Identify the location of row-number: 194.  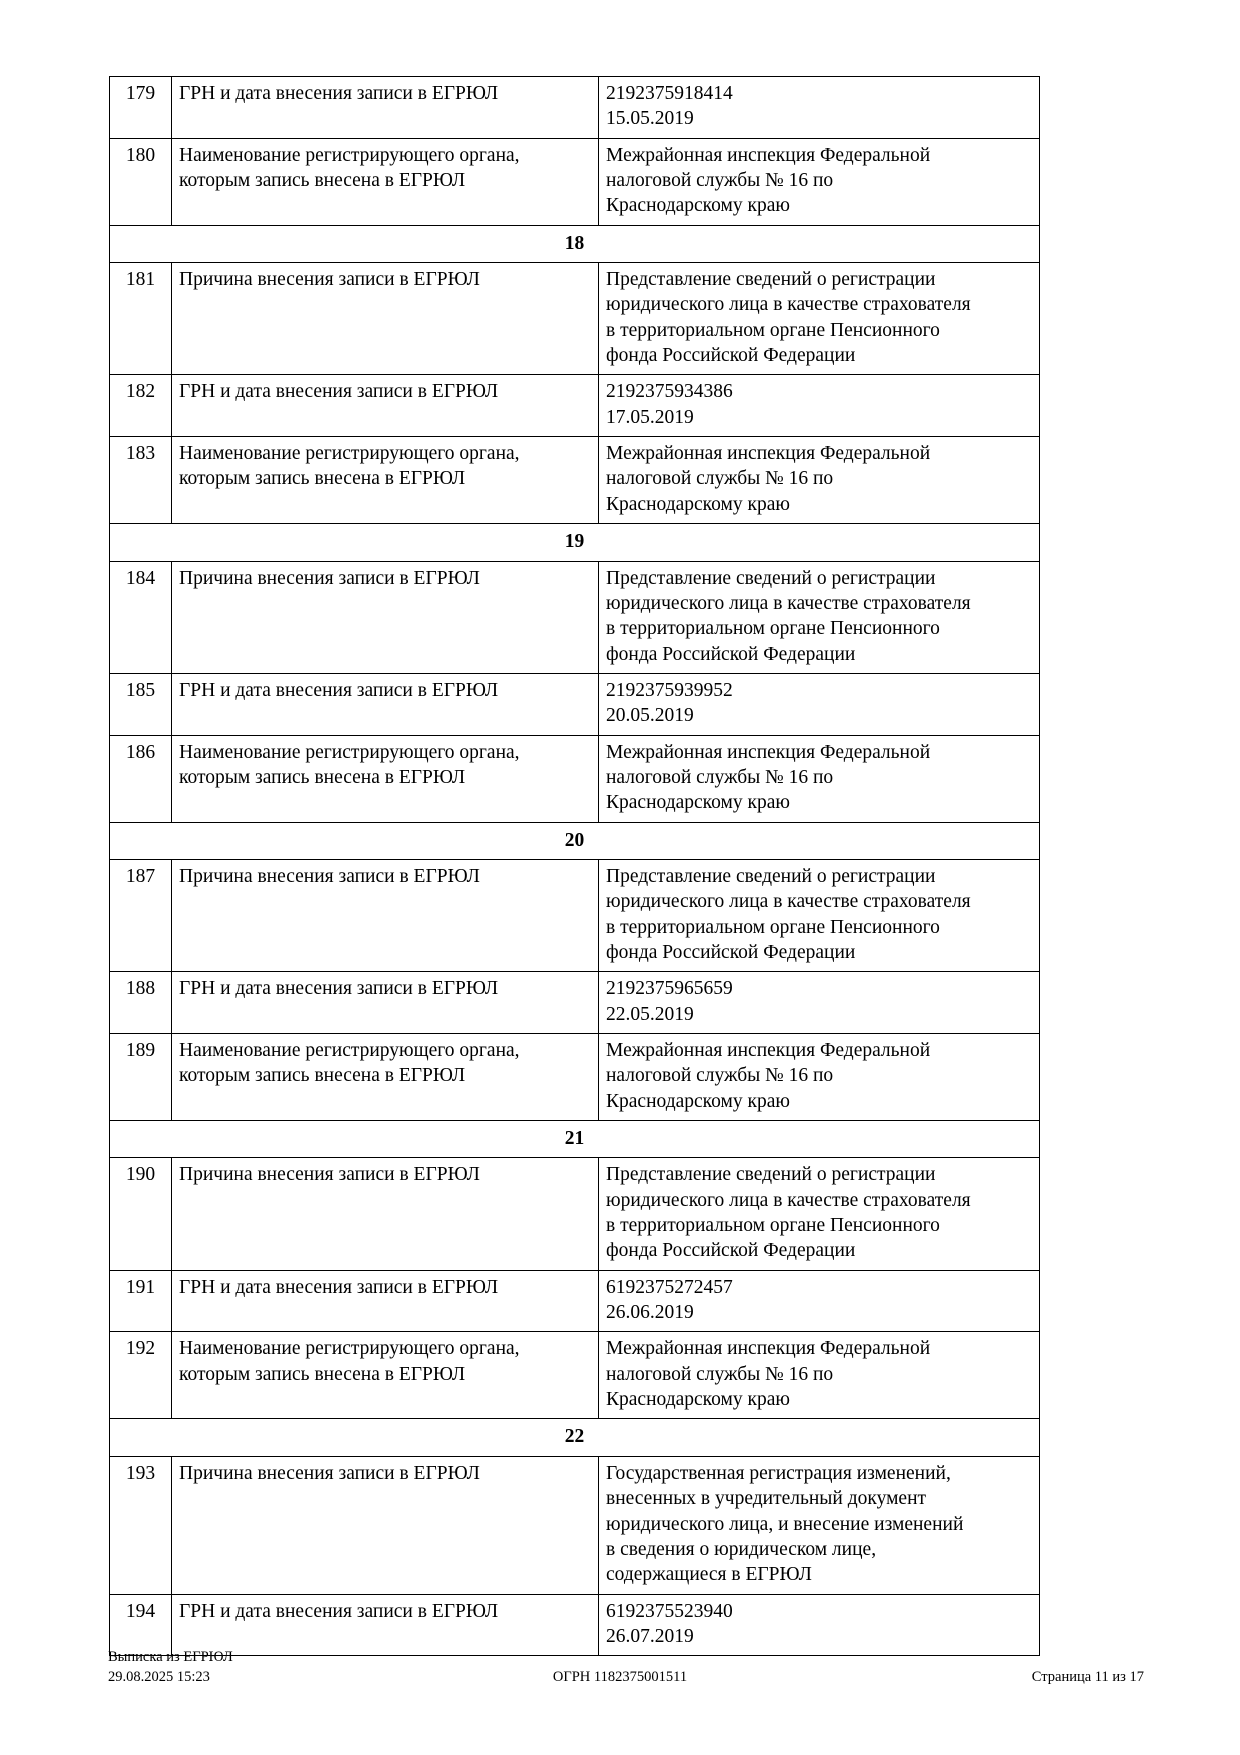
(140, 1625).